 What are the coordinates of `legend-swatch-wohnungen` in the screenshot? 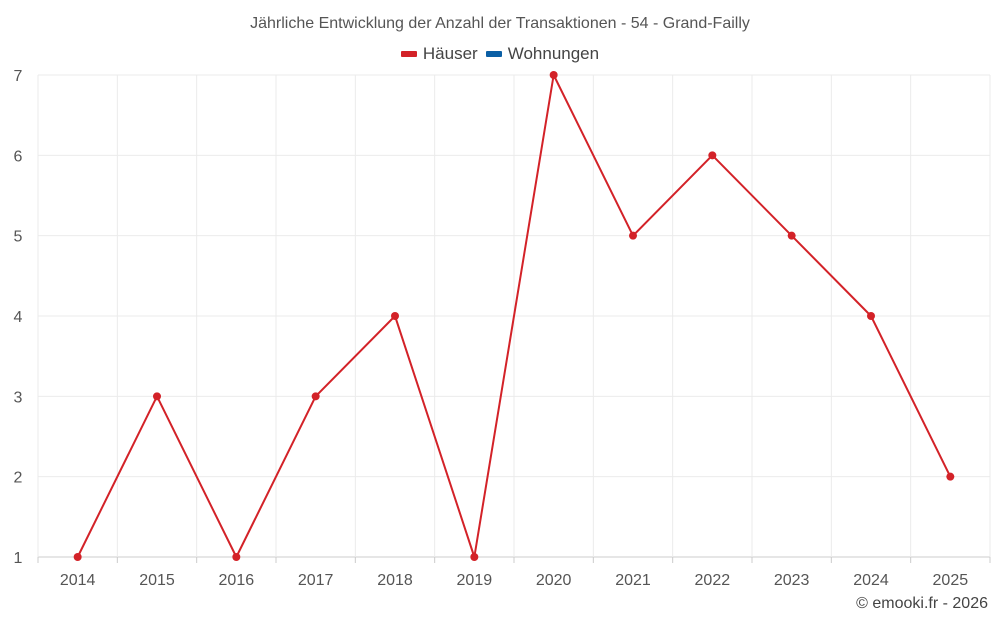 It's located at (493, 54).